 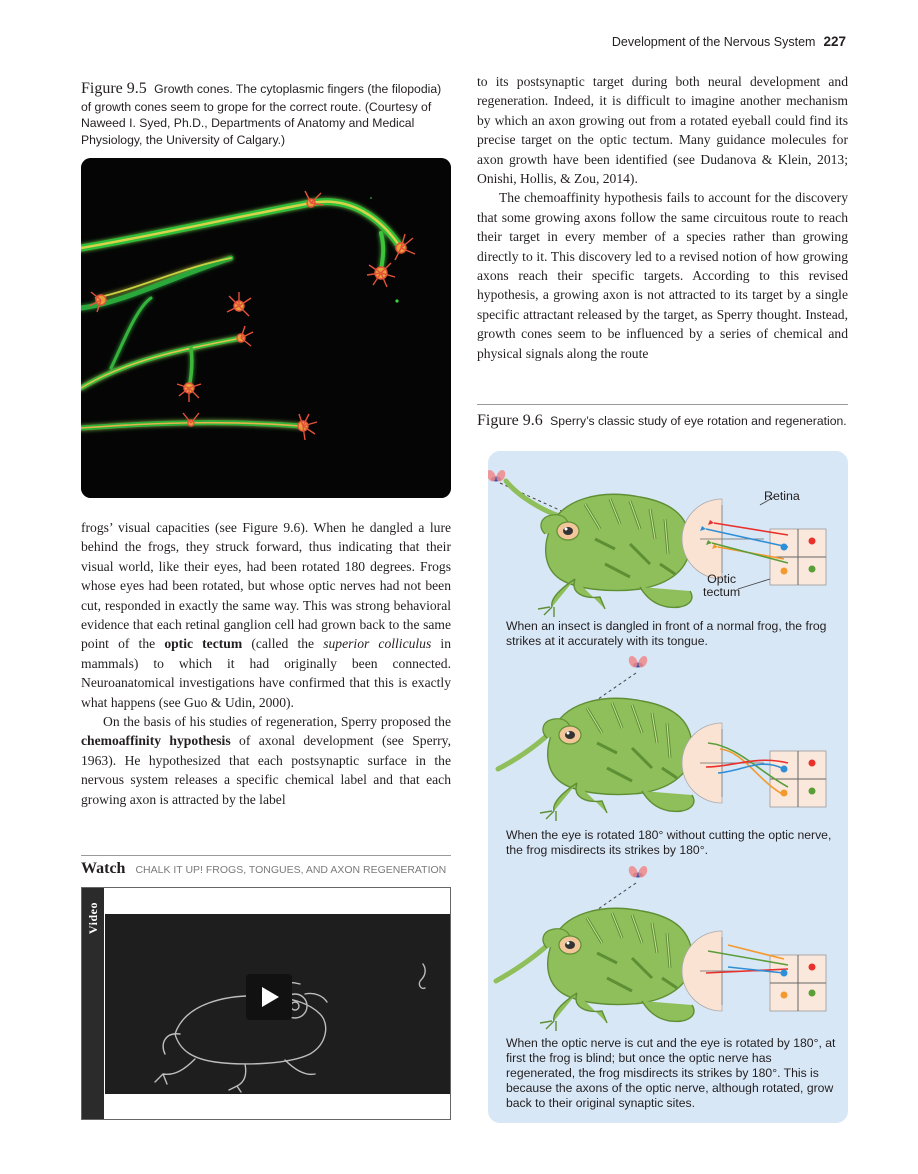 What do you see at coordinates (283, 644) in the screenshot?
I see `text-run: (called the` at bounding box center [283, 644].